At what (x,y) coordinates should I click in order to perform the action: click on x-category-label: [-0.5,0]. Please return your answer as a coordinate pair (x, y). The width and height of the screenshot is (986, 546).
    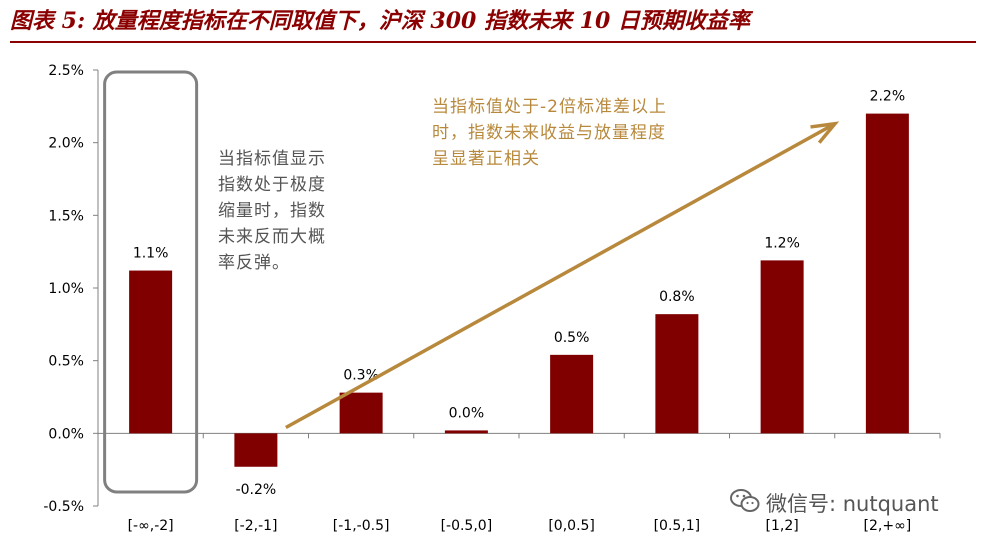
    Looking at the image, I should click on (467, 526).